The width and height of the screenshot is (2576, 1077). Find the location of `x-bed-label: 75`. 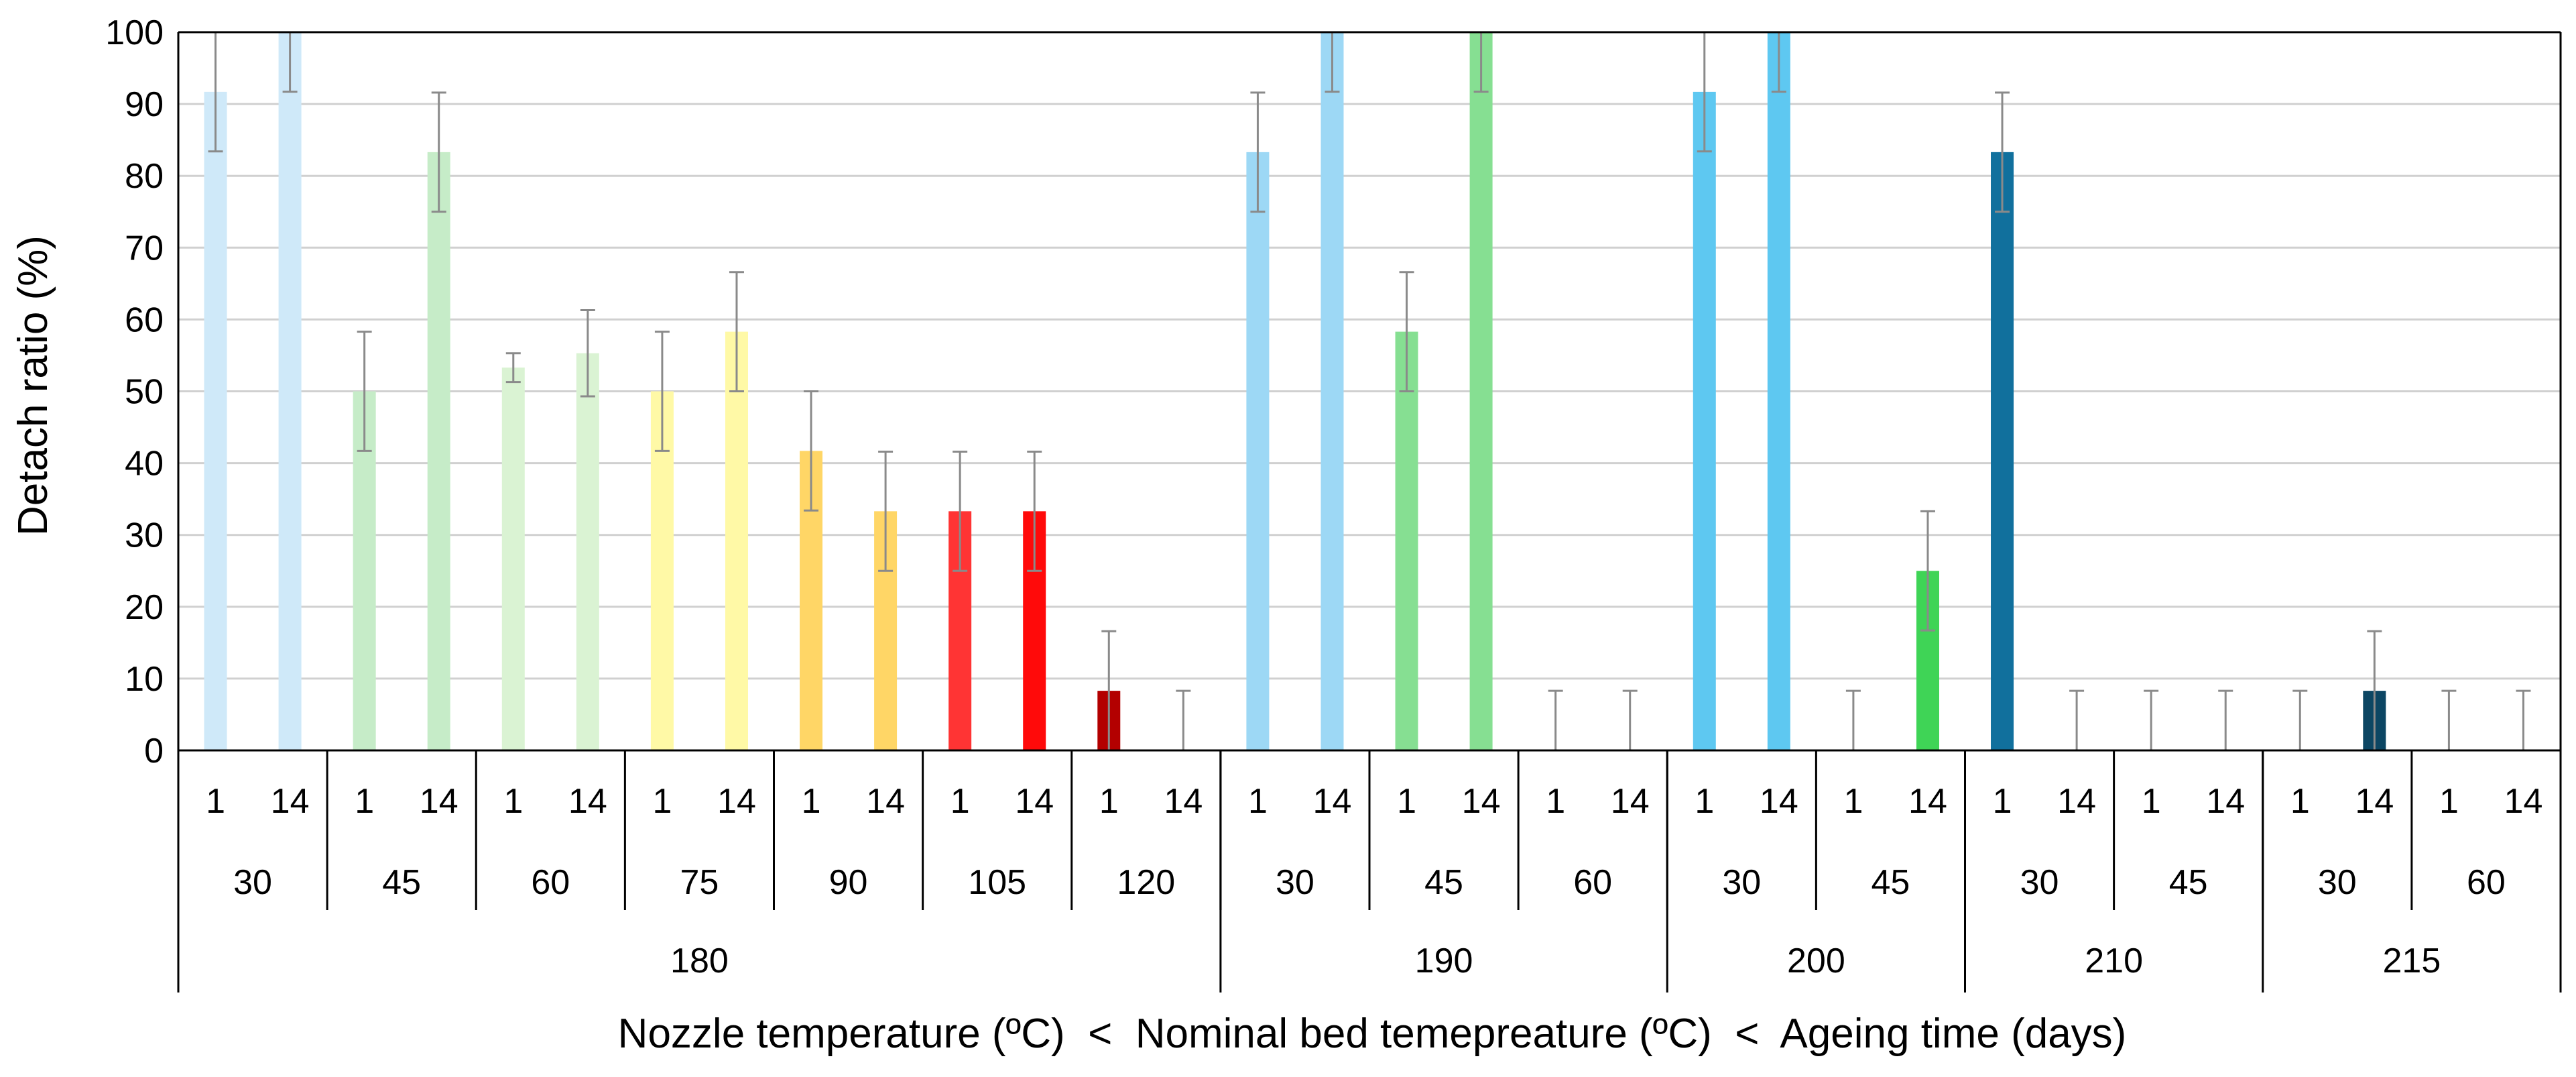

x-bed-label: 75 is located at coordinates (699, 882).